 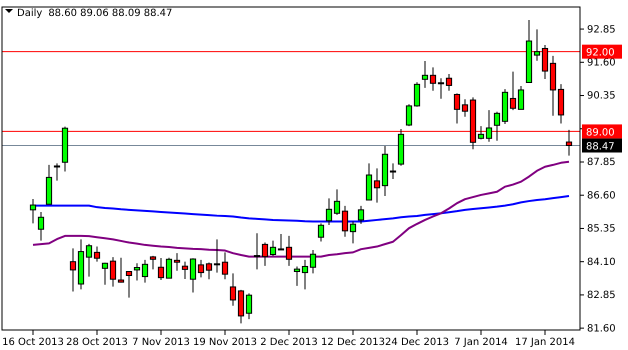 What do you see at coordinates (29, 13) in the screenshot?
I see `chart-title: Daily` at bounding box center [29, 13].